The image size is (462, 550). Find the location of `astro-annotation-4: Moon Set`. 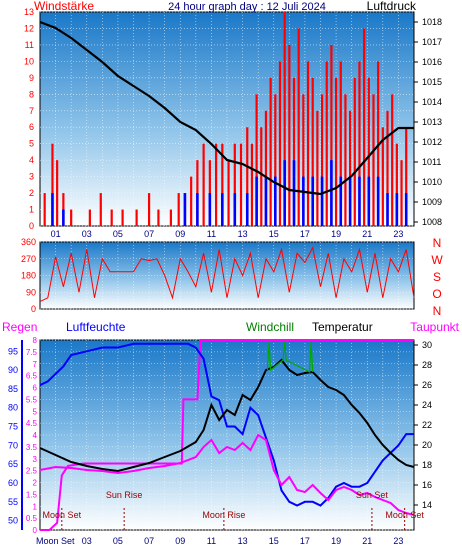

astro-annotation-4: Moon Set is located at coordinates (404, 515).